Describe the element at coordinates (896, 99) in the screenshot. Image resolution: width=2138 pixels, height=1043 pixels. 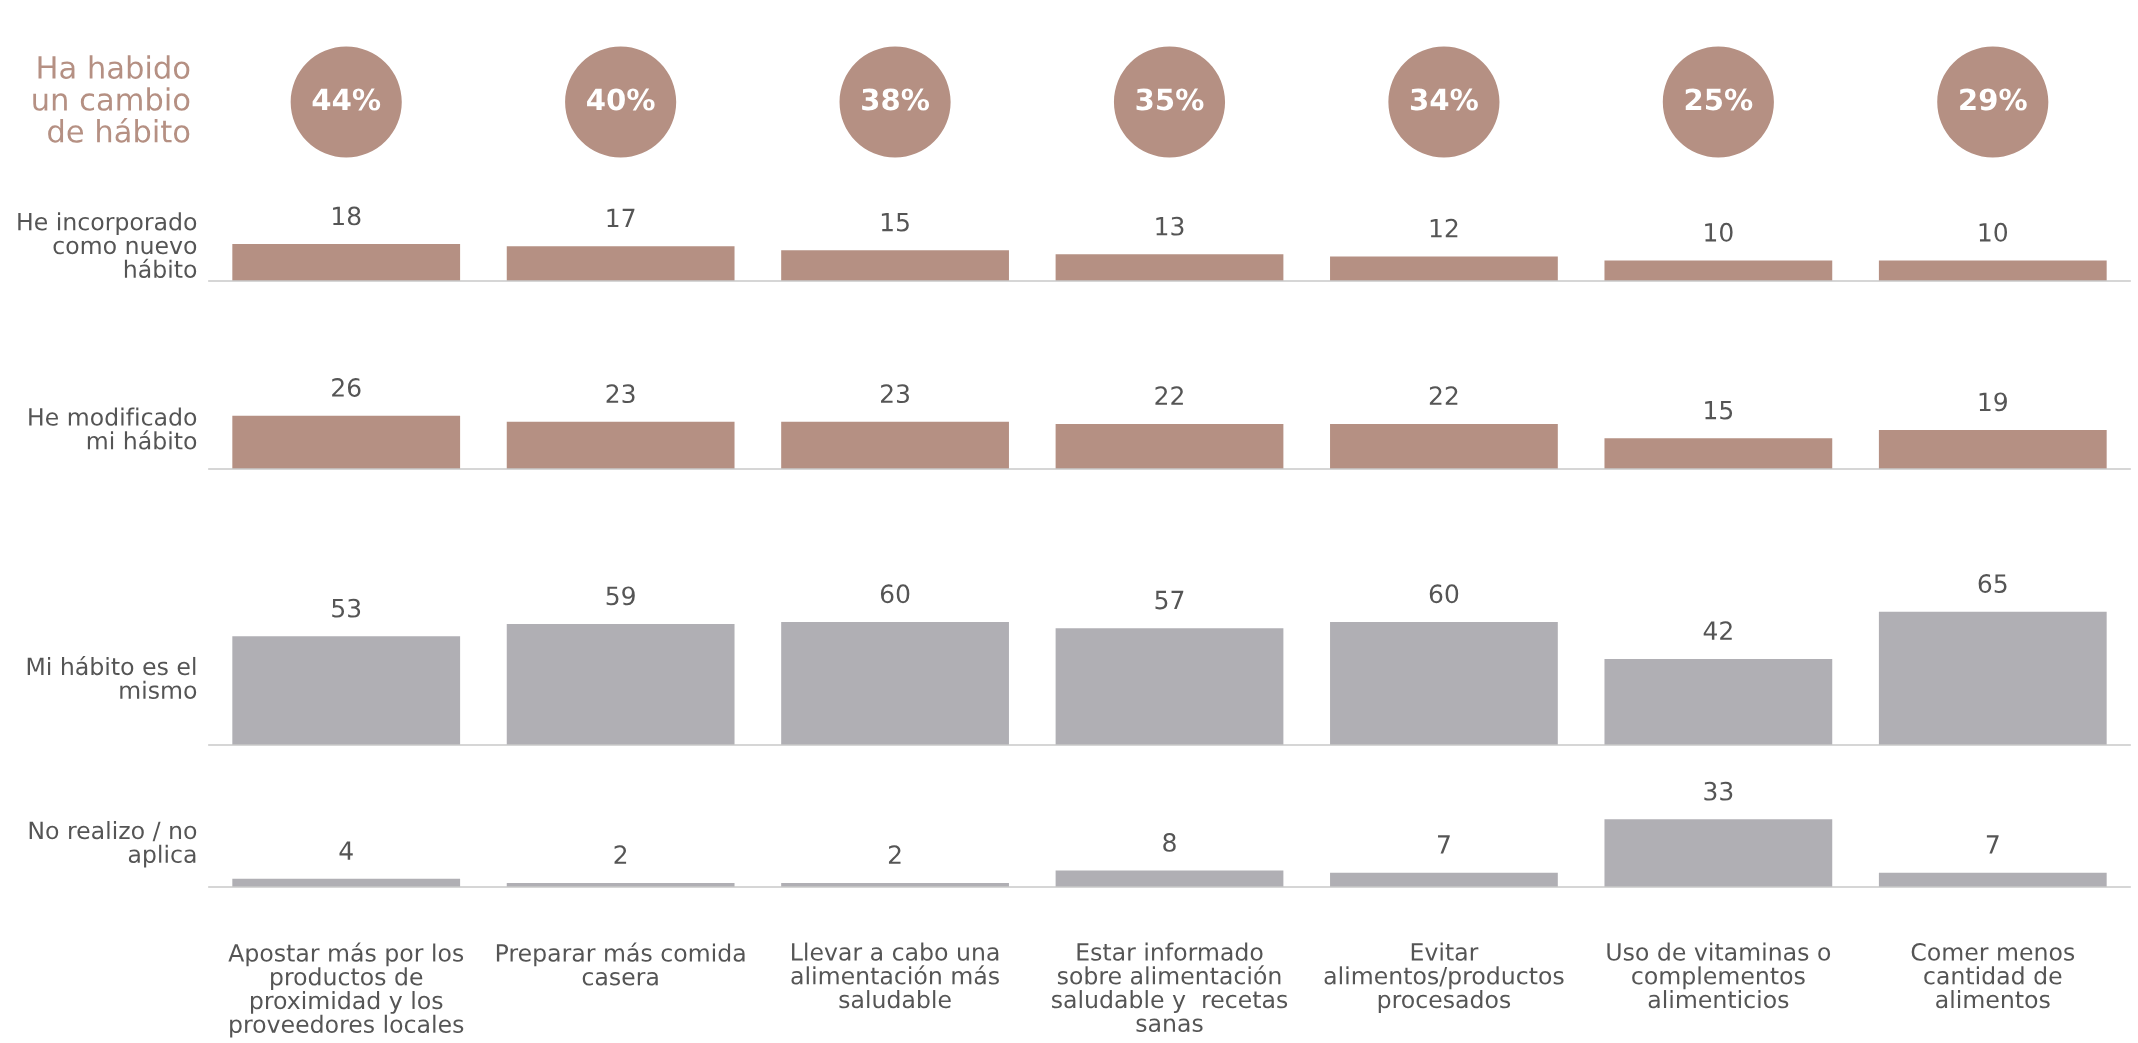
I see `text: 38%` at that location.